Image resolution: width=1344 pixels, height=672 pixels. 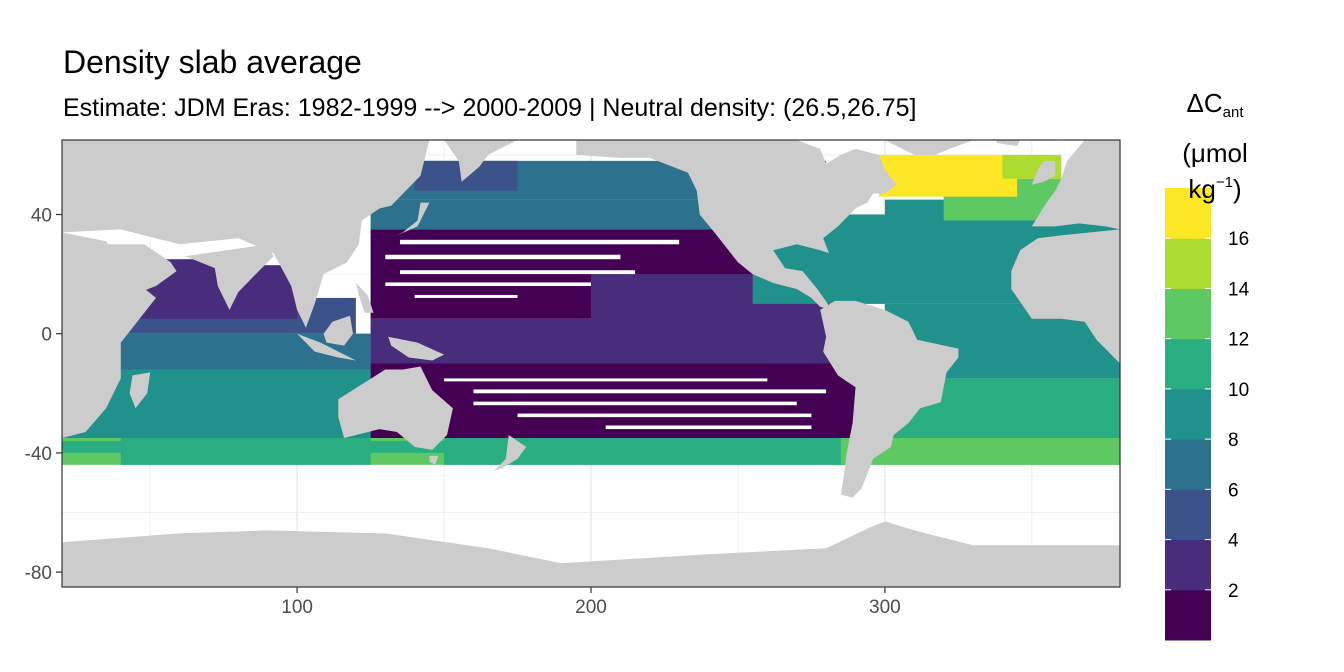 What do you see at coordinates (416, 348) in the screenshot?
I see `land-new-guinea` at bounding box center [416, 348].